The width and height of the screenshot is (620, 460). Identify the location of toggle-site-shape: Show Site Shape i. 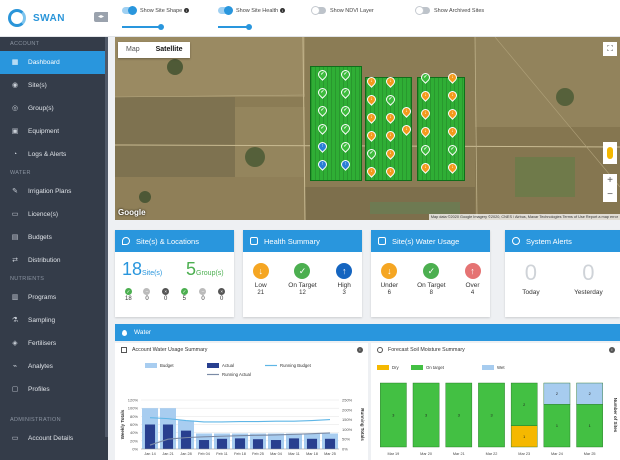
(156, 10).